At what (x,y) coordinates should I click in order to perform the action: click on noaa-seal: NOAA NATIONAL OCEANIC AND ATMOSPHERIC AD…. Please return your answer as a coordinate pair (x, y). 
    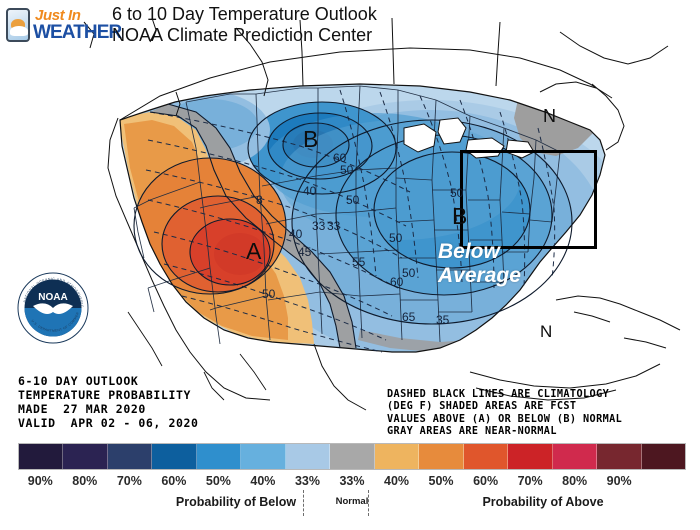
    Looking at the image, I should click on (52, 306).